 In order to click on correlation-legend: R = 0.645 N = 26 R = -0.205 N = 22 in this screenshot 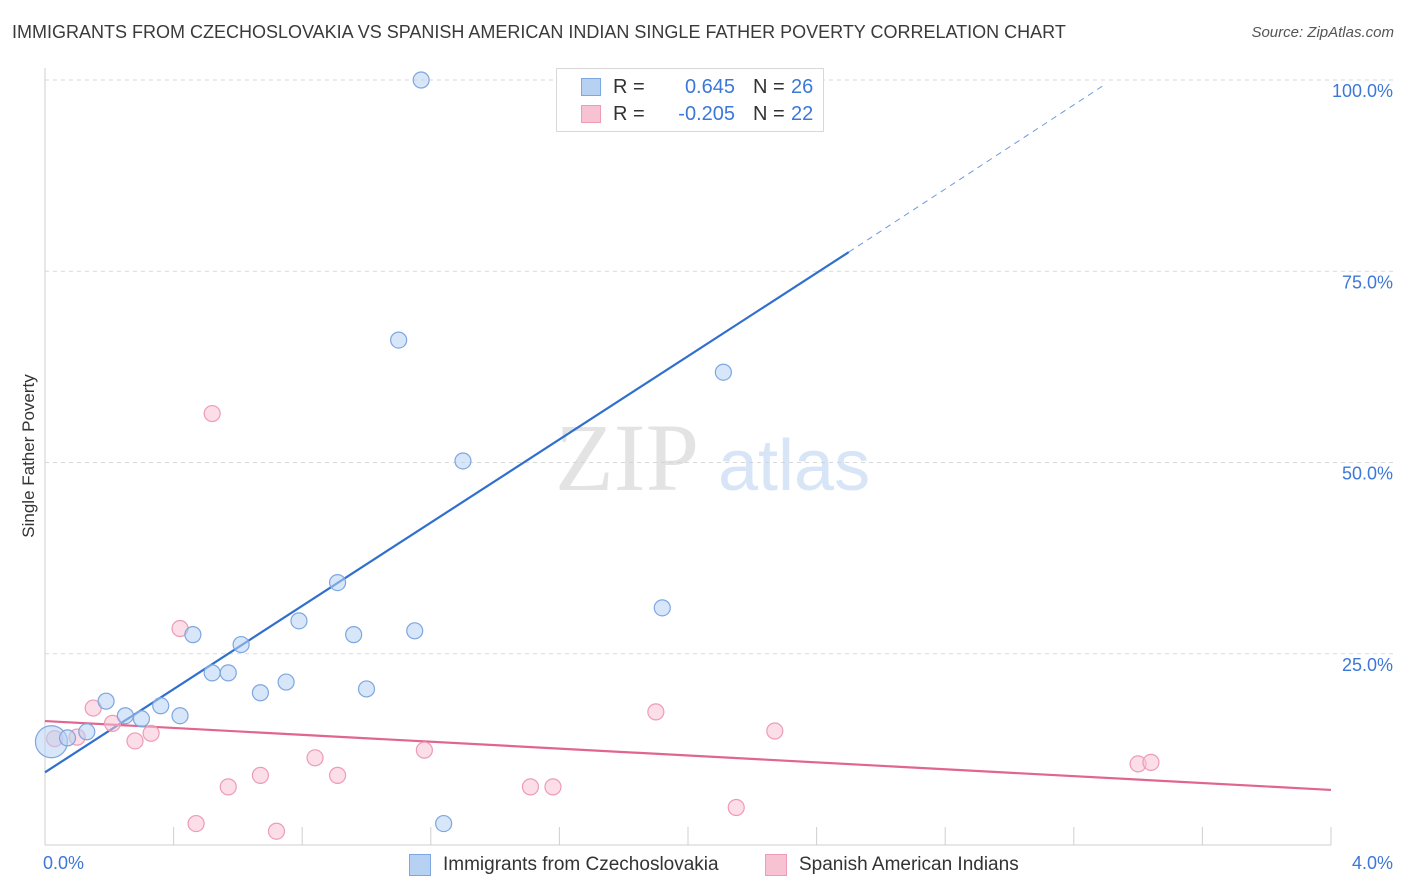, I will do `click(690, 100)`.